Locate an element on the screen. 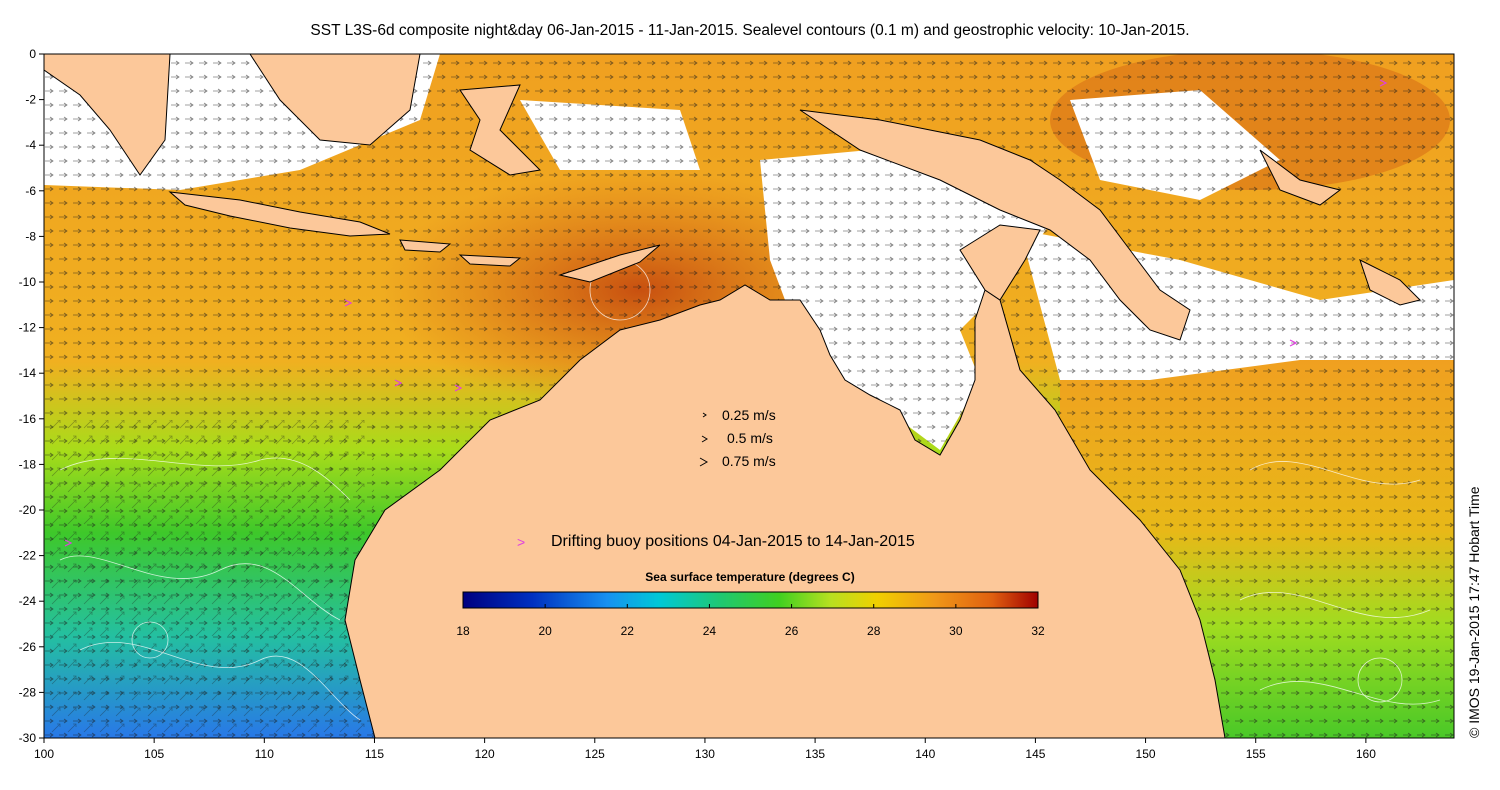  x-tick-label: 160 is located at coordinates (1366, 754).